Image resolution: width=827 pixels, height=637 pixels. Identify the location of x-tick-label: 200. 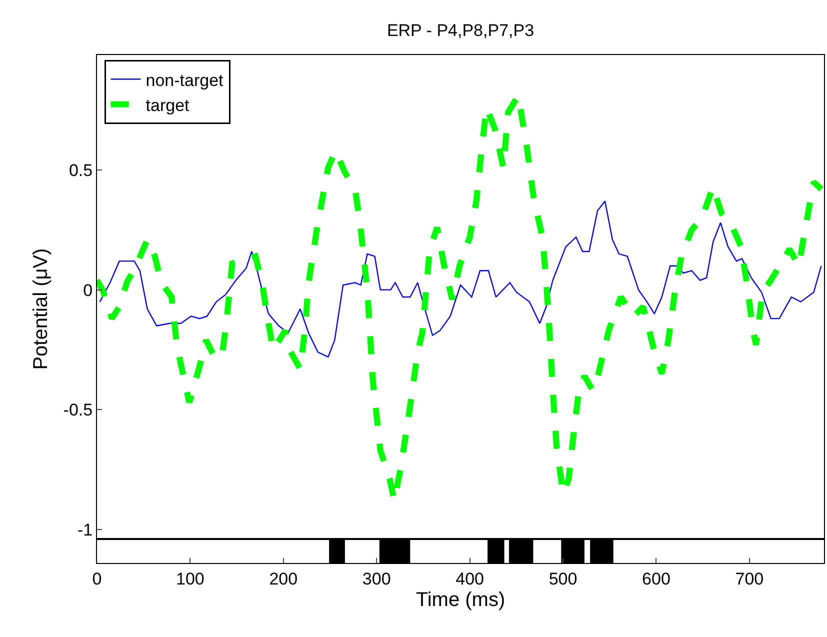
(283, 578).